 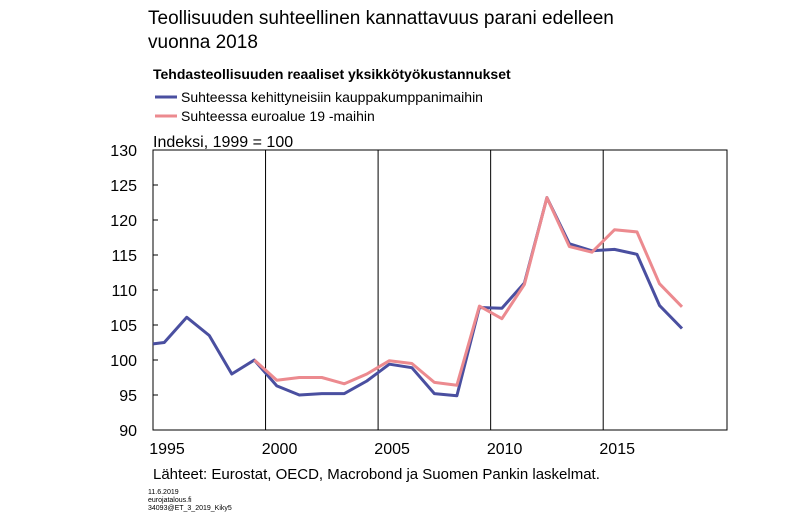 What do you see at coordinates (123, 221) in the screenshot?
I see `y-tick-label: 120` at bounding box center [123, 221].